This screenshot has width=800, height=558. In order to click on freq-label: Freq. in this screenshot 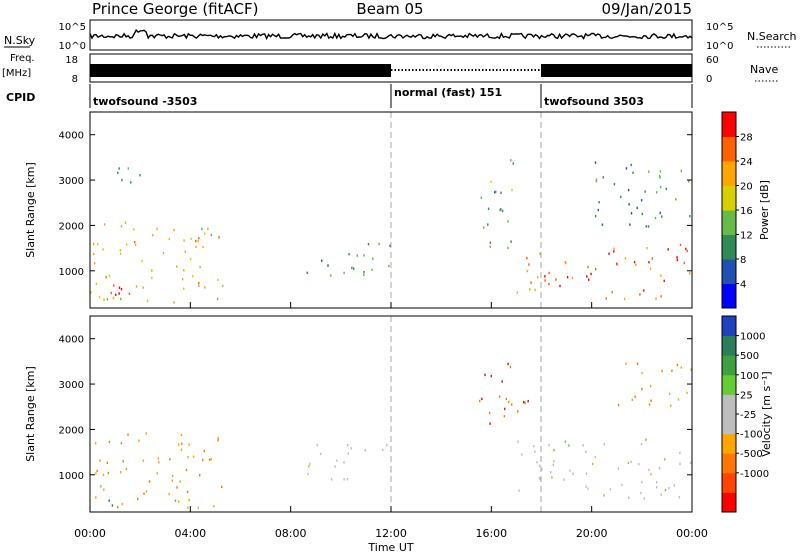, I will do `click(22, 58)`.